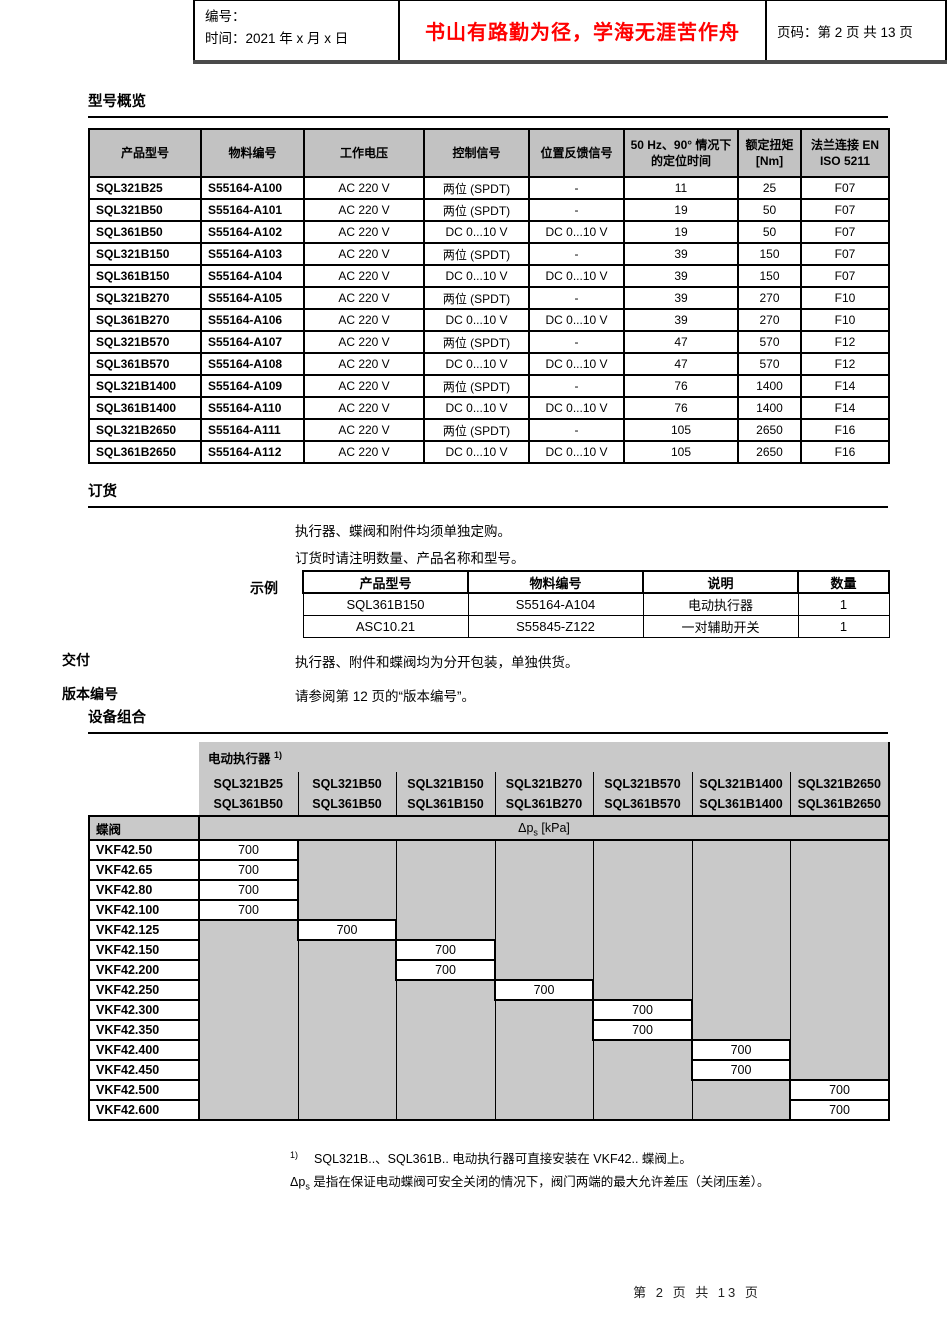 Image resolution: width=950 pixels, height=1344 pixels. I want to click on example-table-row: SQL361B150 S55164-A104 电动执行器 1, so click(596, 604).